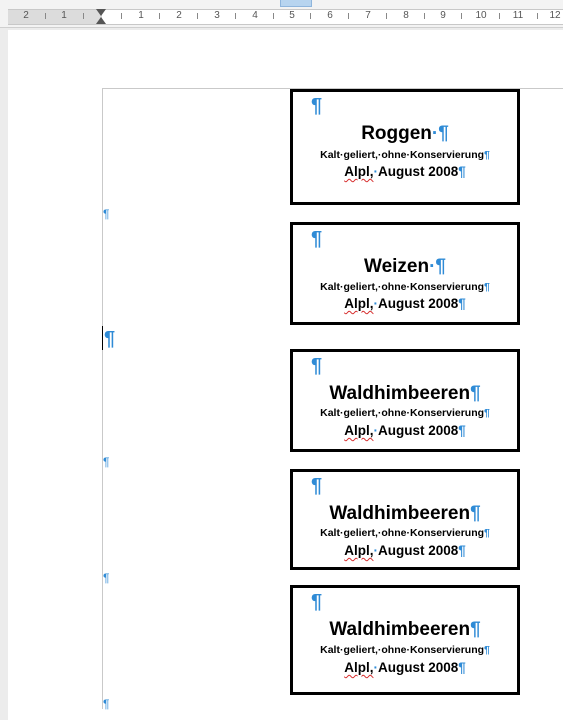  I want to click on ruler-number: 5, so click(292, 15).